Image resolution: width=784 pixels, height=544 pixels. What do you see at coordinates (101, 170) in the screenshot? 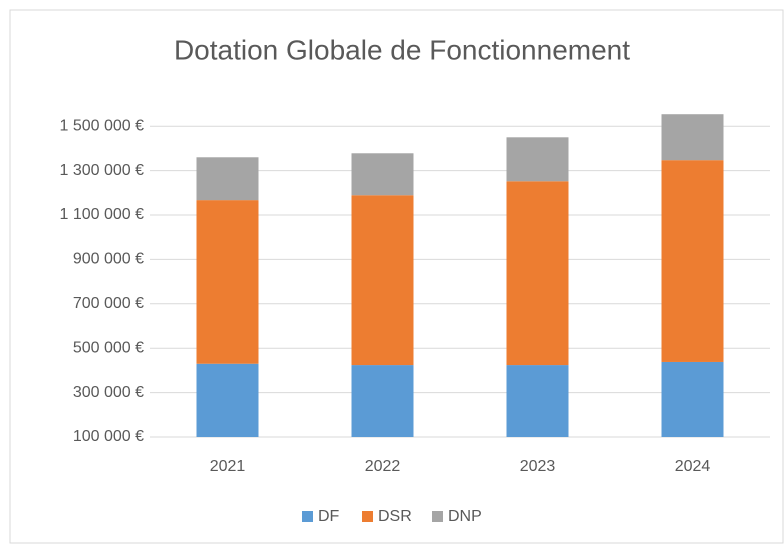
I see `y-tick-label: 1 300 000 €` at bounding box center [101, 170].